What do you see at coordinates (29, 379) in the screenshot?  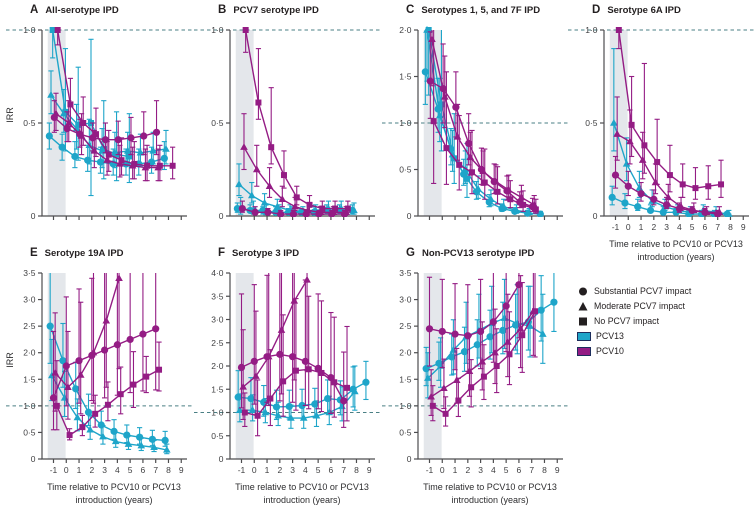 I see `y-tick-label: 1·5` at bounding box center [29, 379].